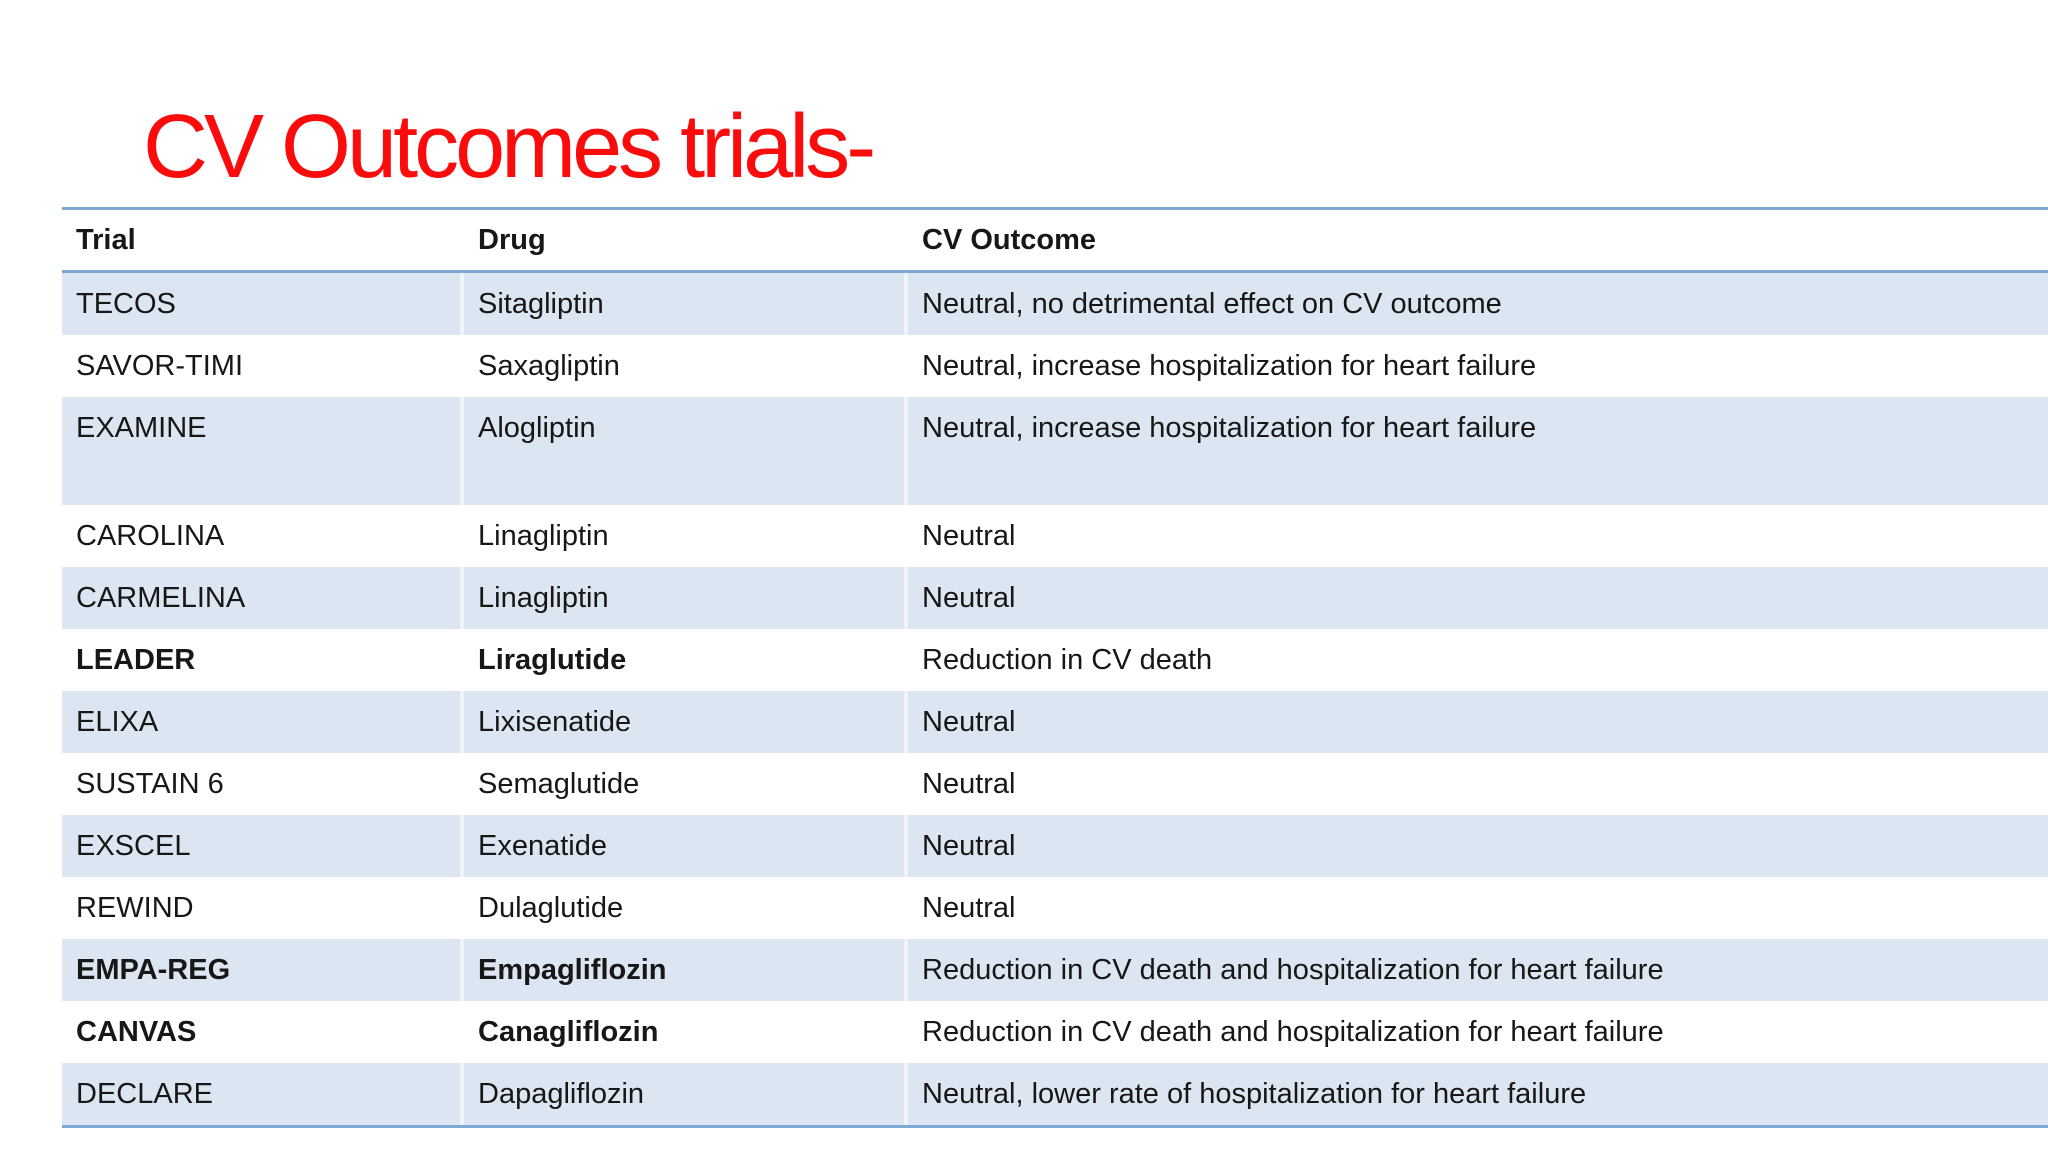  Describe the element at coordinates (263, 366) in the screenshot. I see `trial-cell: SAVOR-TIMI` at that location.